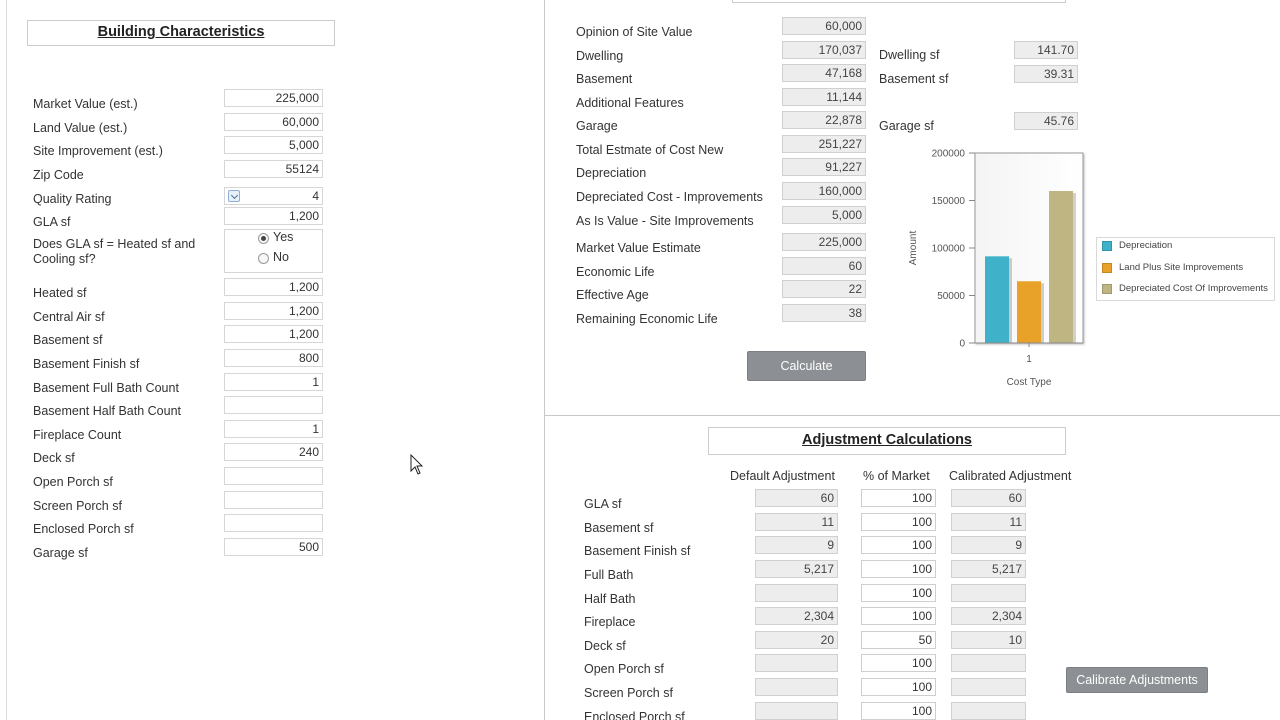 Image resolution: width=1280 pixels, height=720 pixels. Describe the element at coordinates (77, 435) in the screenshot. I see `fireplace-count-label: Fireplace Count` at that location.